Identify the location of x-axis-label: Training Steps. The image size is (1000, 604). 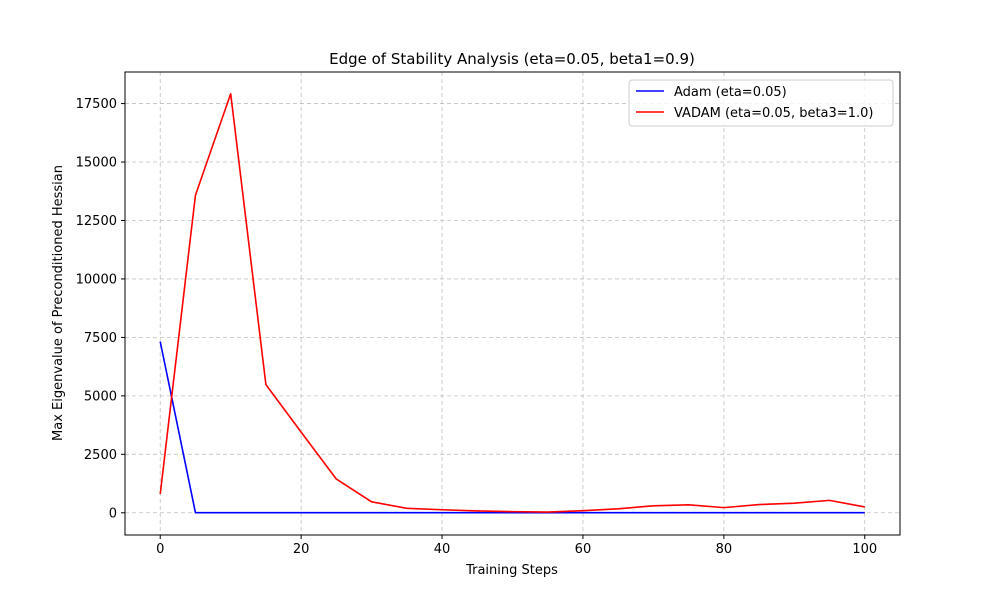
(511, 570).